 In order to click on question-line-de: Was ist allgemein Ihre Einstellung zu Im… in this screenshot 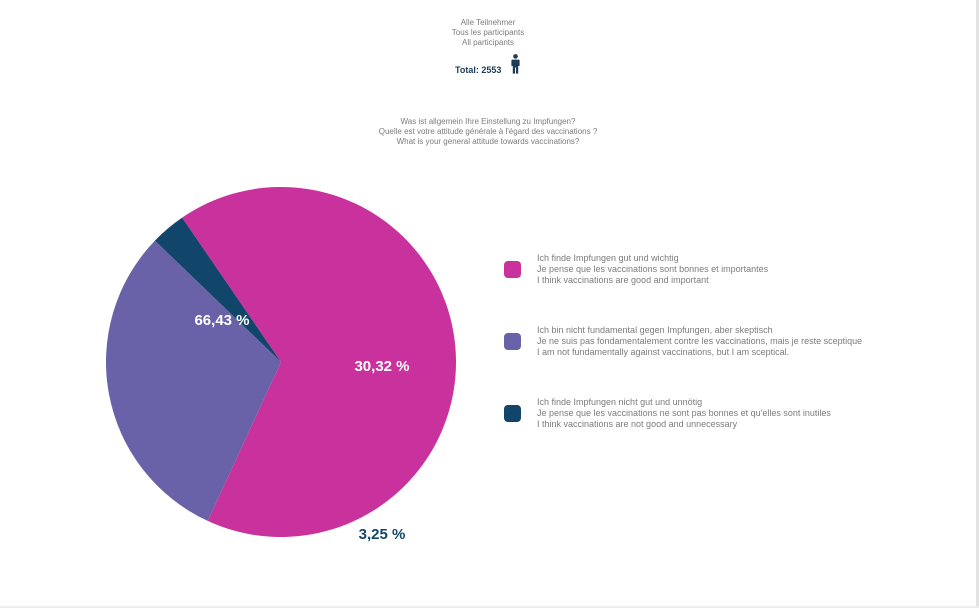, I will do `click(488, 121)`.